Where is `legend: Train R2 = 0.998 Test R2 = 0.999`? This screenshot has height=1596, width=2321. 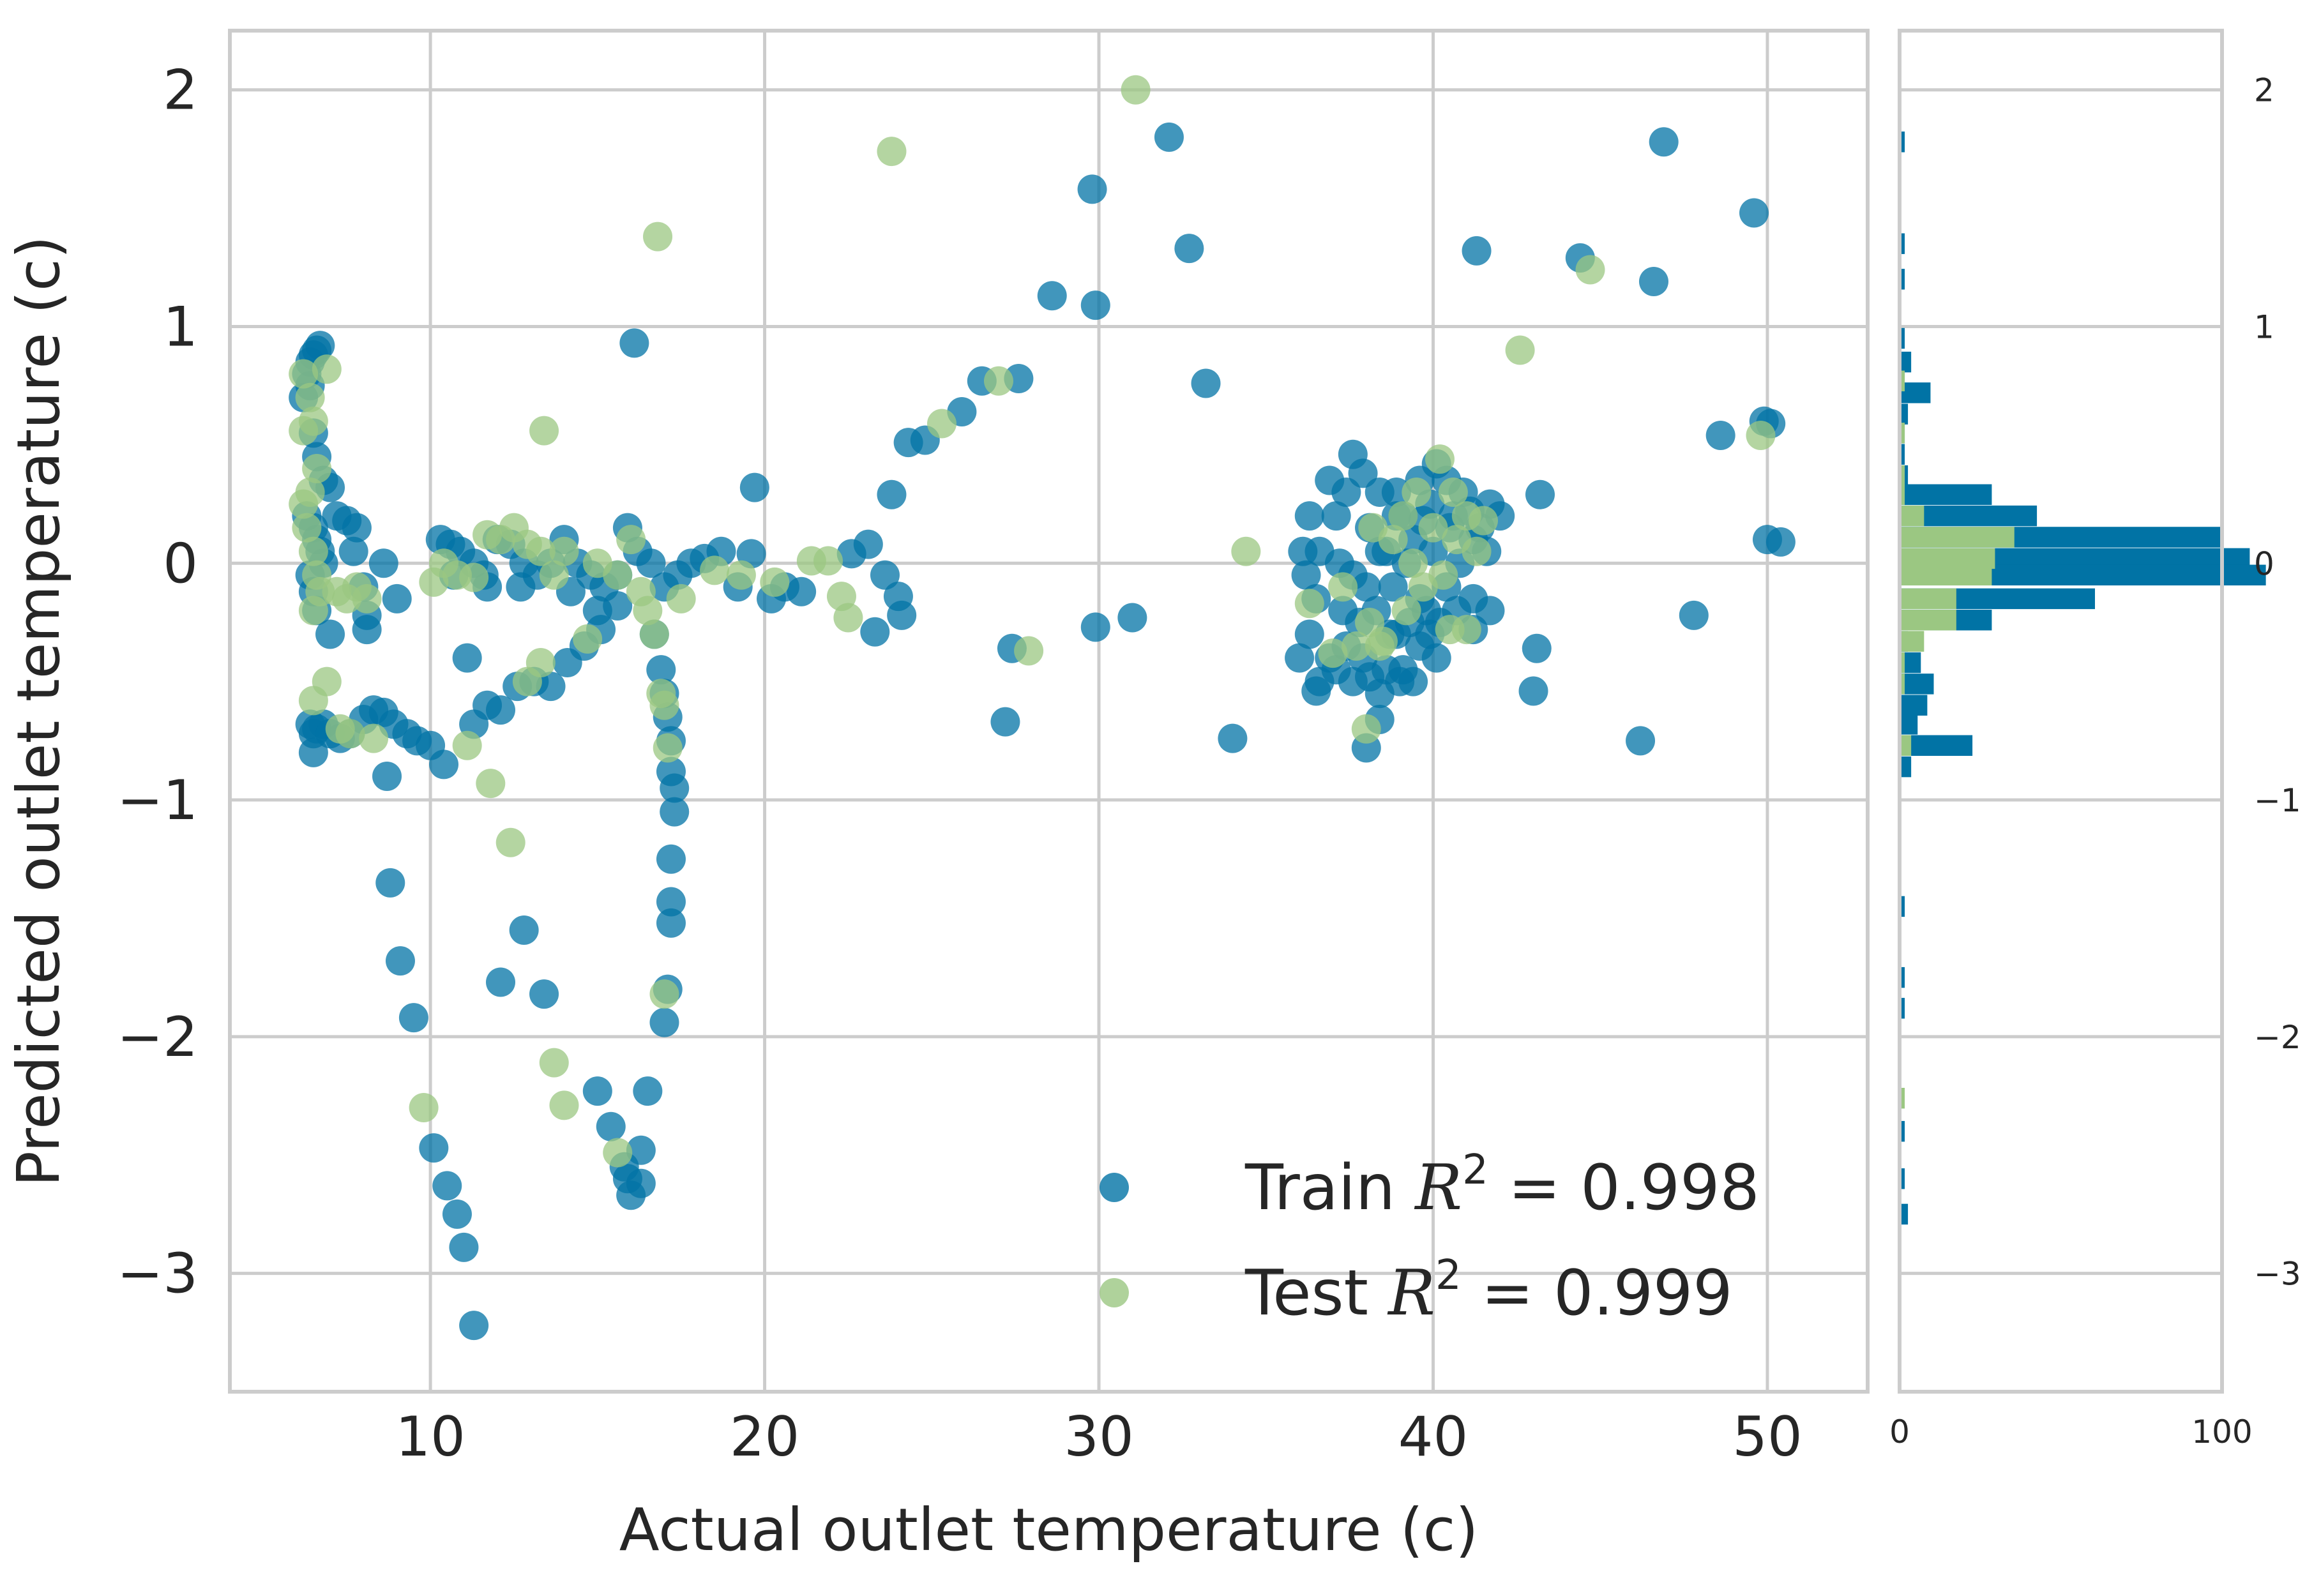
legend: Train R2 = 0.998 Test R2 = 0.999 is located at coordinates (1430, 1238).